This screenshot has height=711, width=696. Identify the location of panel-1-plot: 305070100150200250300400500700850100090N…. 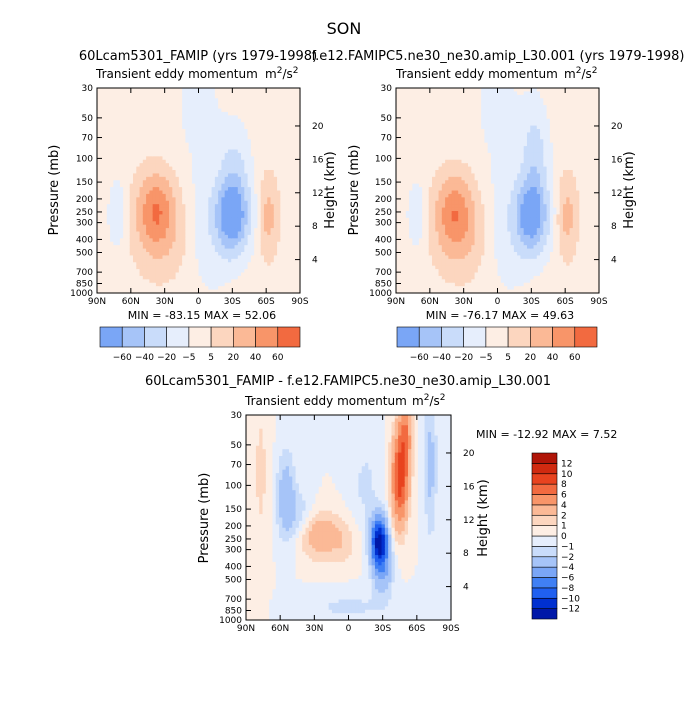
(197, 195).